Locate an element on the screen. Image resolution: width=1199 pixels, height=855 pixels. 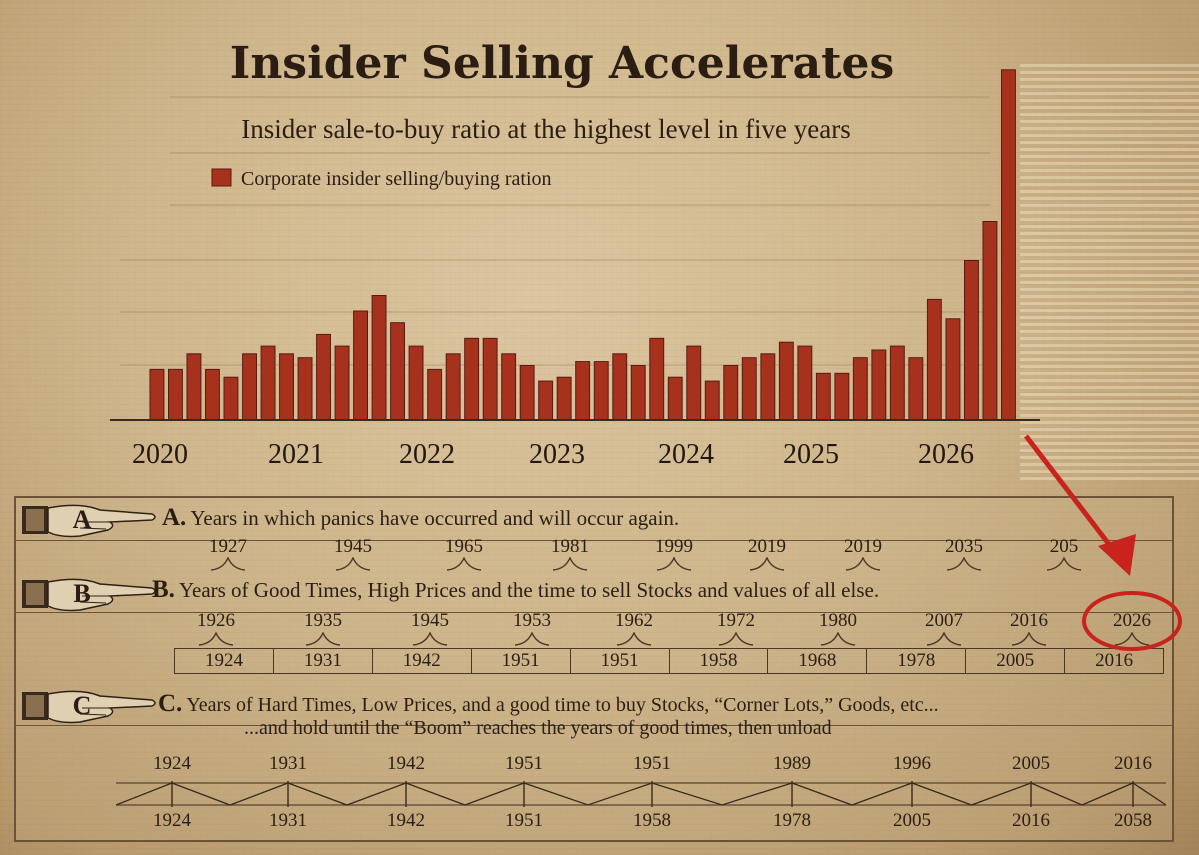
row-c-zigzag is located at coordinates (641, 794).